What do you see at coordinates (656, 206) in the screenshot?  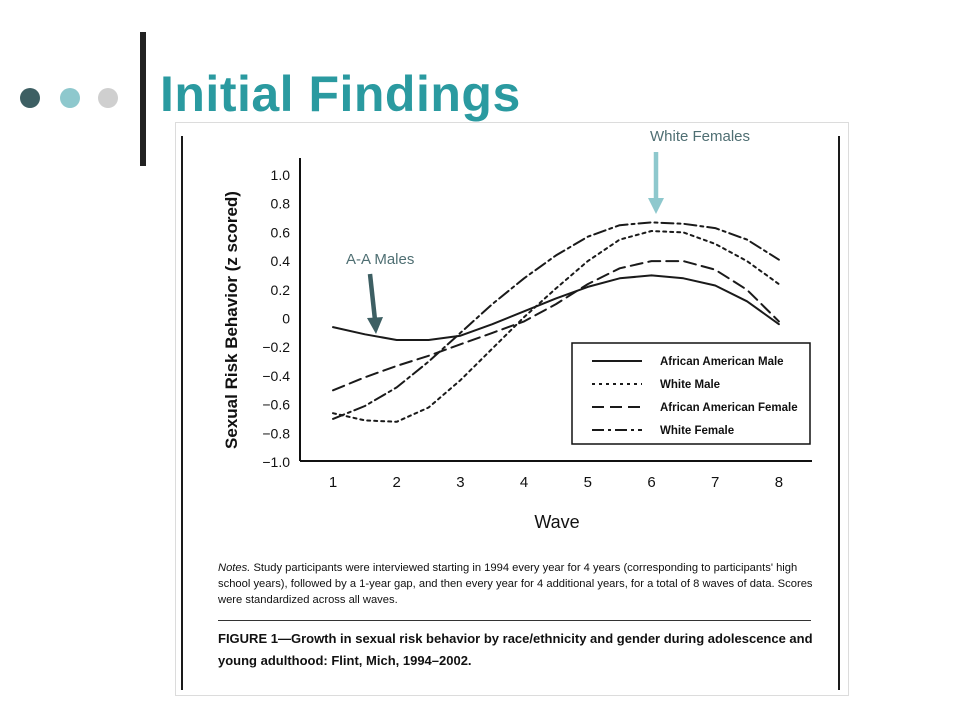 I see `arrow-white-females-head` at bounding box center [656, 206].